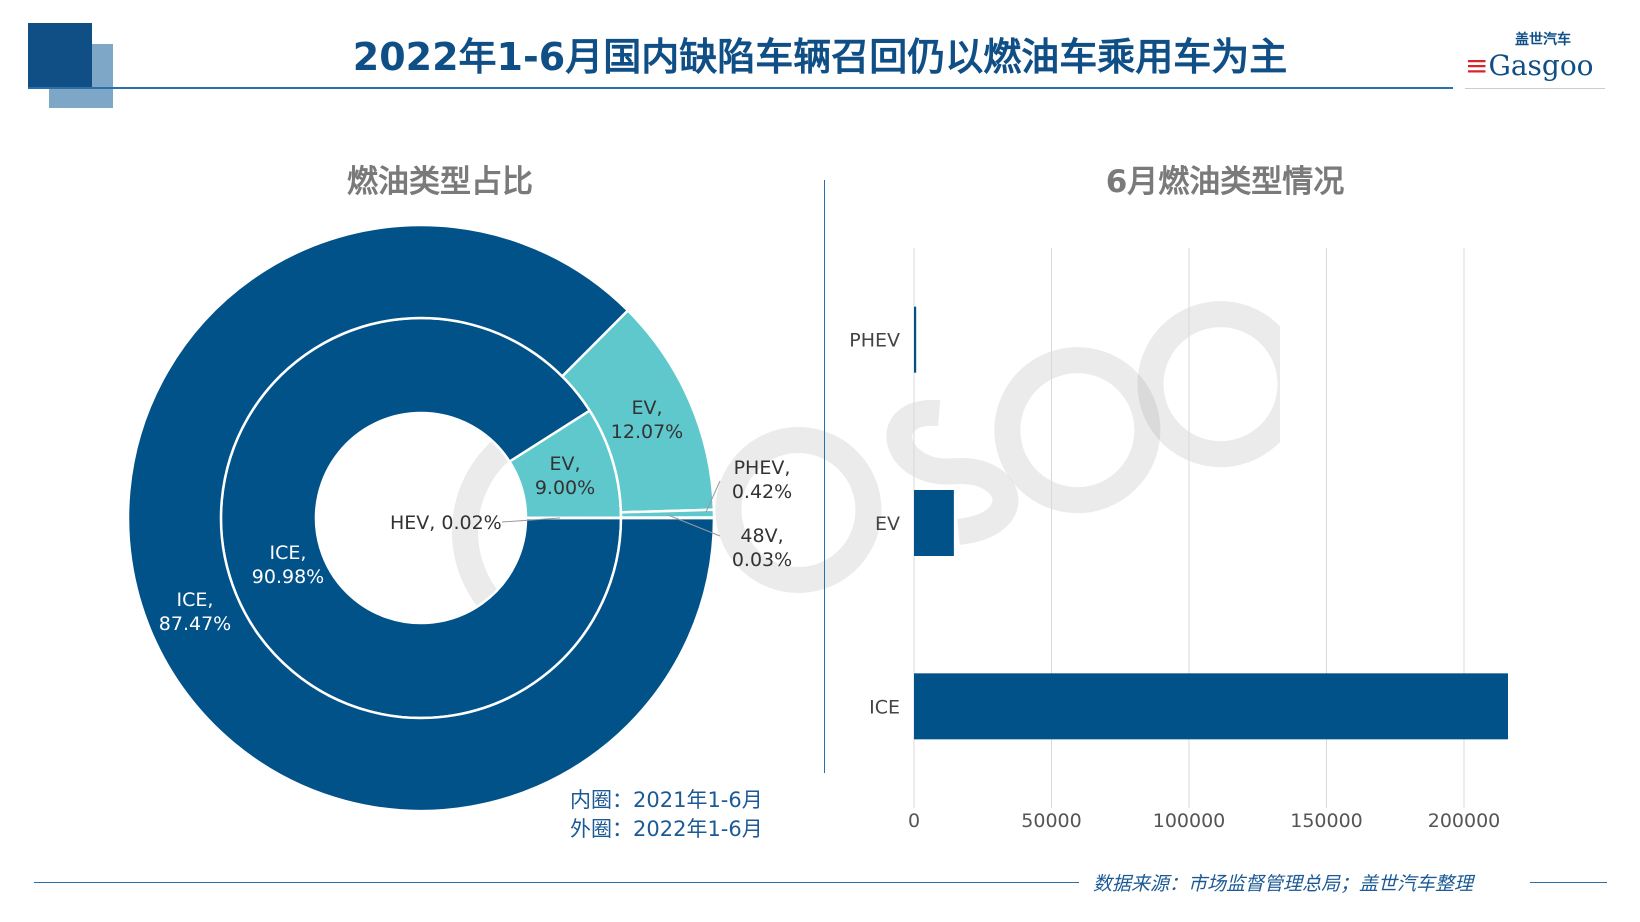  What do you see at coordinates (887, 524) in the screenshot?
I see `y-category-label: EV` at bounding box center [887, 524].